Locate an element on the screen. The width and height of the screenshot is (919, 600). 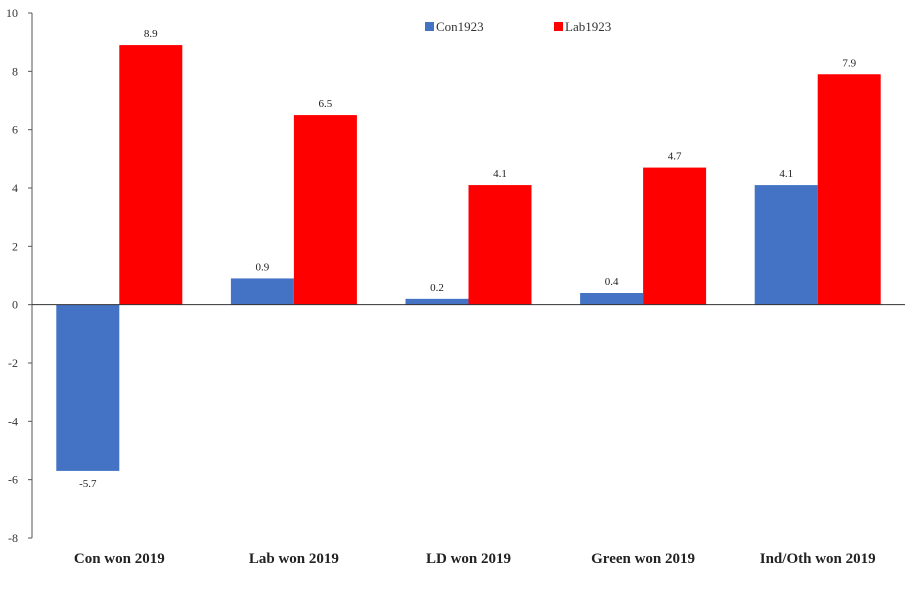
data-label: -5.7 is located at coordinates (88, 484).